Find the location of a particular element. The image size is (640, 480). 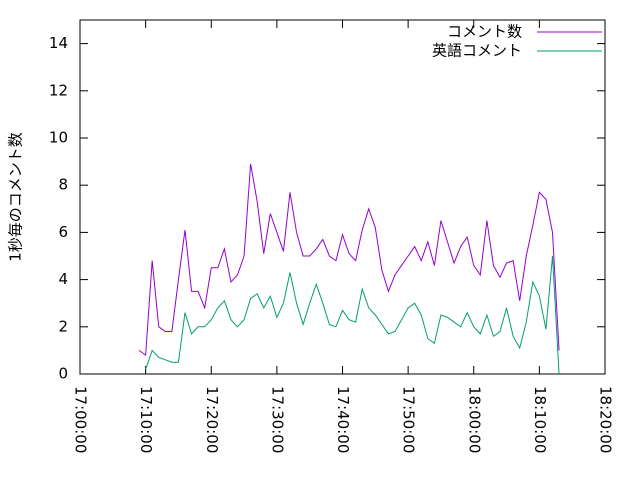

x-tick-label: 17:50:00 is located at coordinates (409, 419).